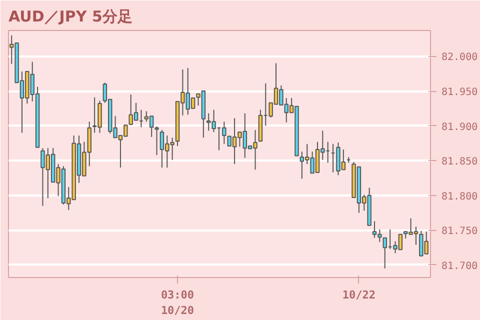 The height and width of the screenshot is (320, 480). What do you see at coordinates (156, 141) in the screenshot?
I see `candlestick` at bounding box center [156, 141].